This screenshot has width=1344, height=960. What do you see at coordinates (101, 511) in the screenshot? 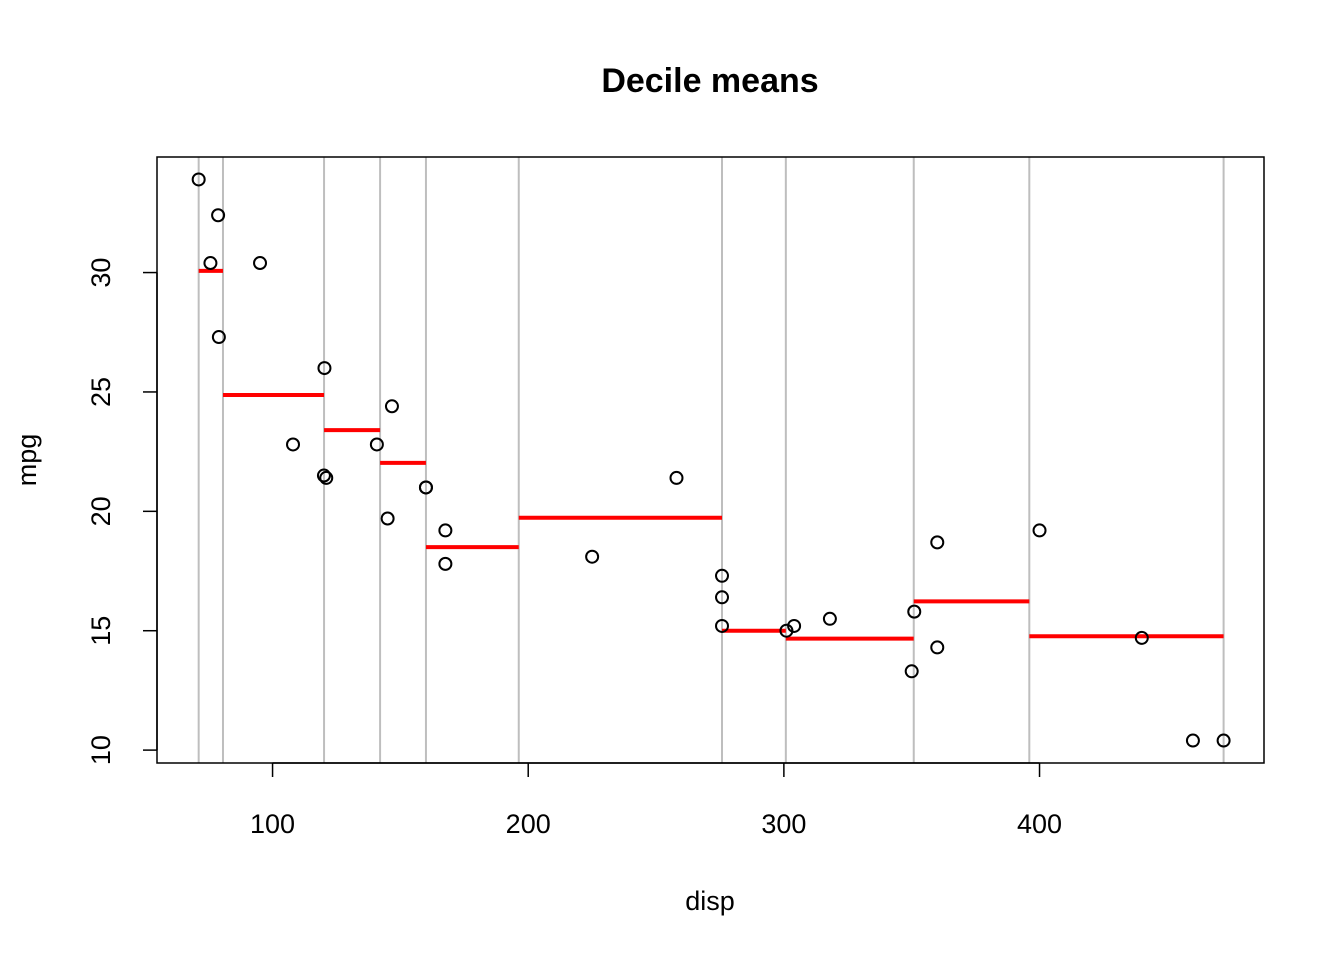
I see `y-tick-label-20: 20` at bounding box center [101, 511].